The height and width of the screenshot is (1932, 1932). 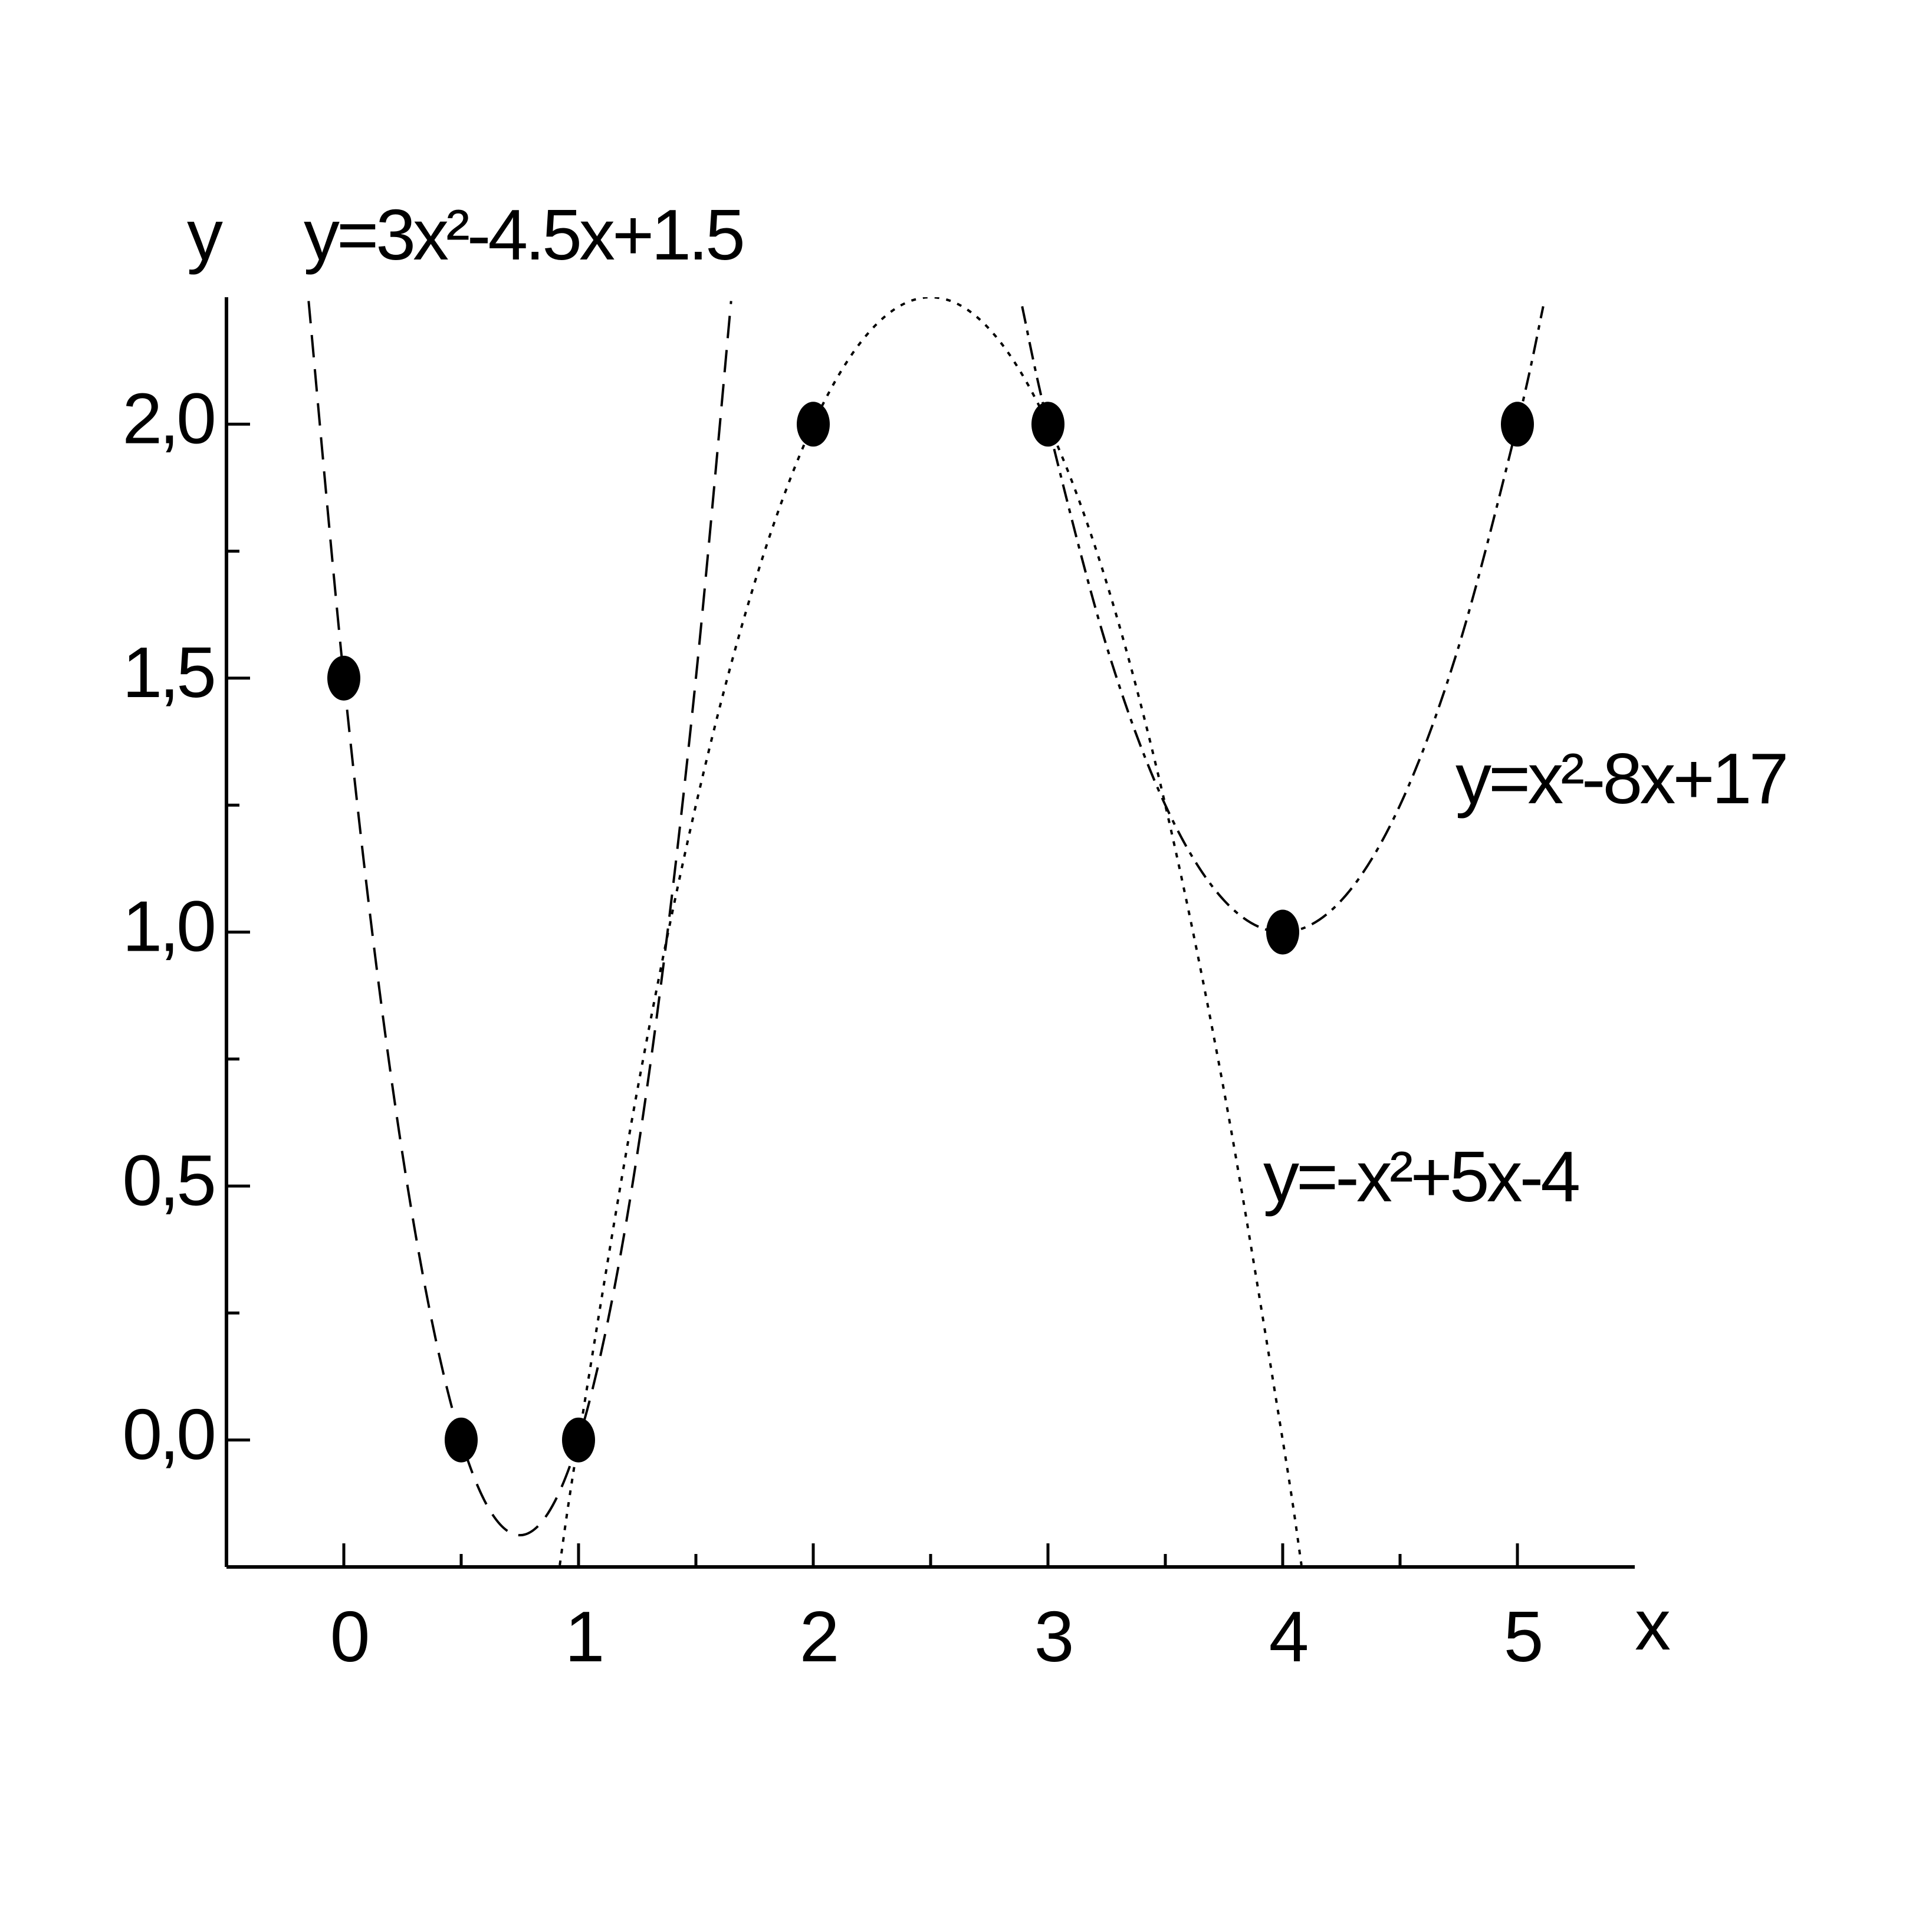 What do you see at coordinates (349, 1636) in the screenshot?
I see `x-tick-label: 0` at bounding box center [349, 1636].